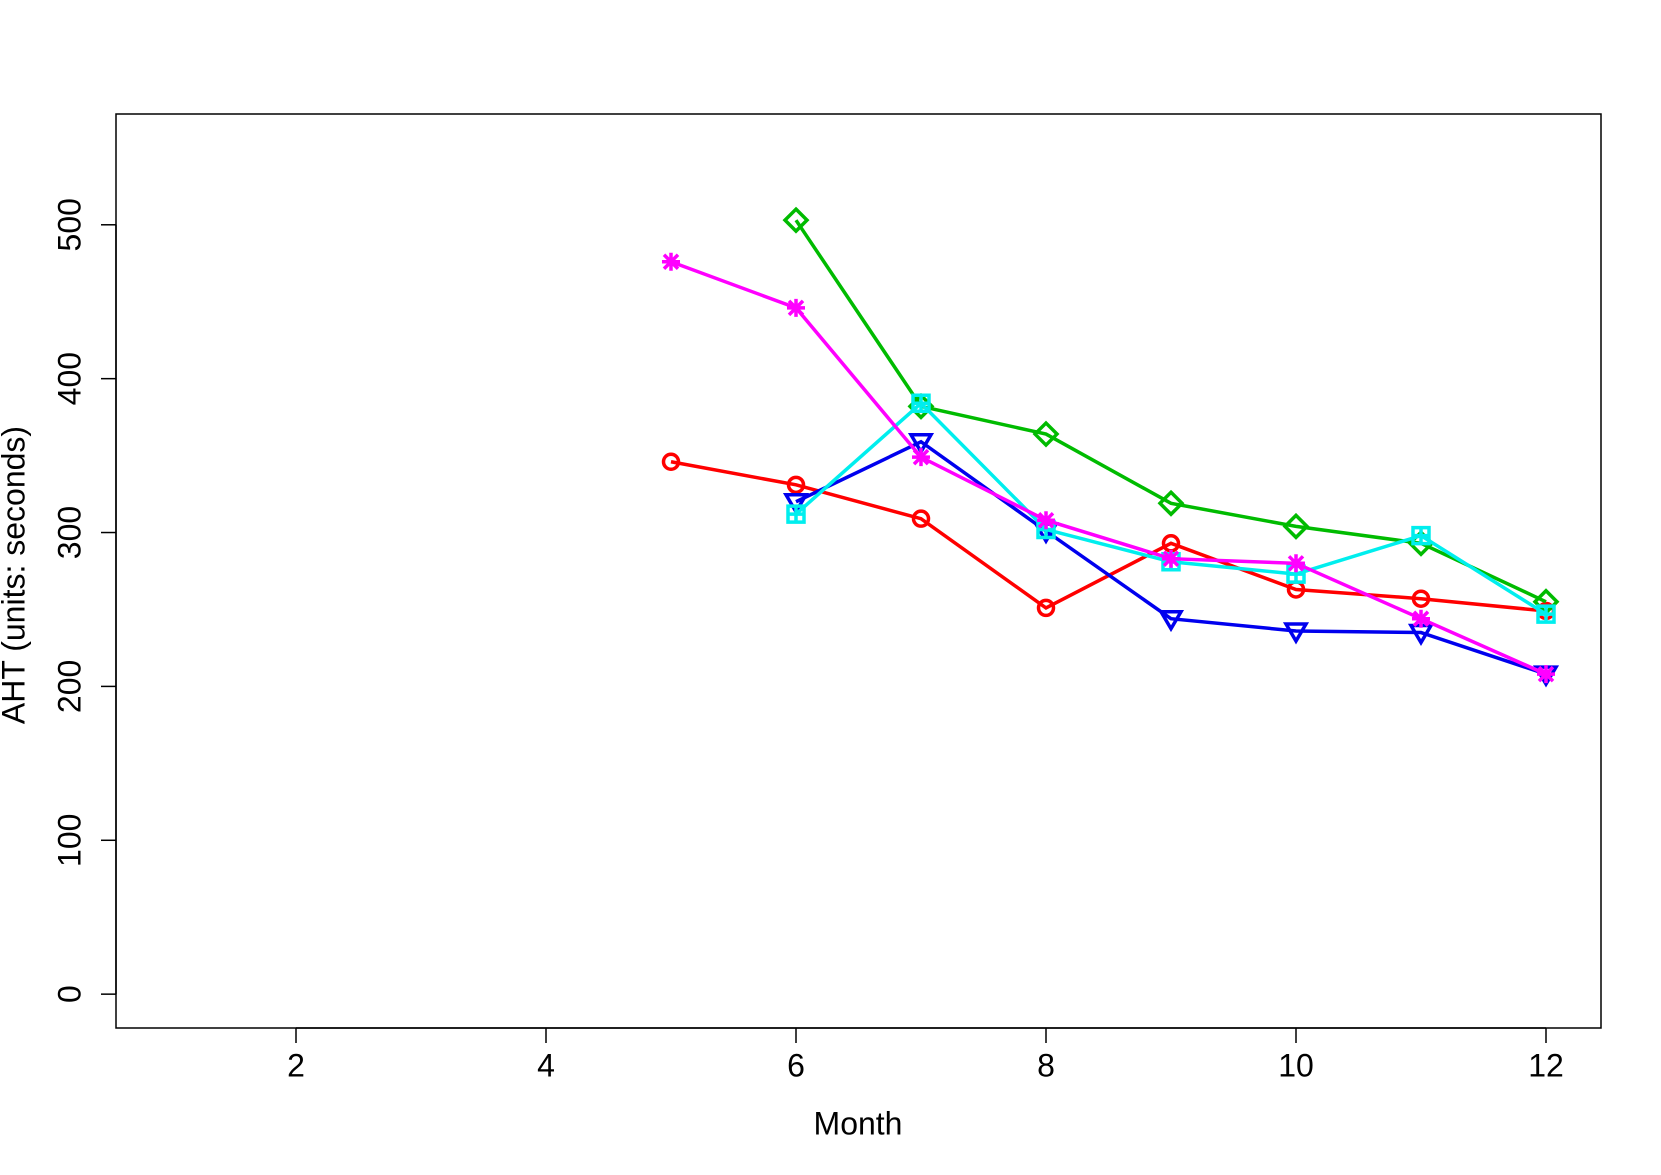  What do you see at coordinates (69, 686) in the screenshot?
I see `y-tick-label: 200` at bounding box center [69, 686].